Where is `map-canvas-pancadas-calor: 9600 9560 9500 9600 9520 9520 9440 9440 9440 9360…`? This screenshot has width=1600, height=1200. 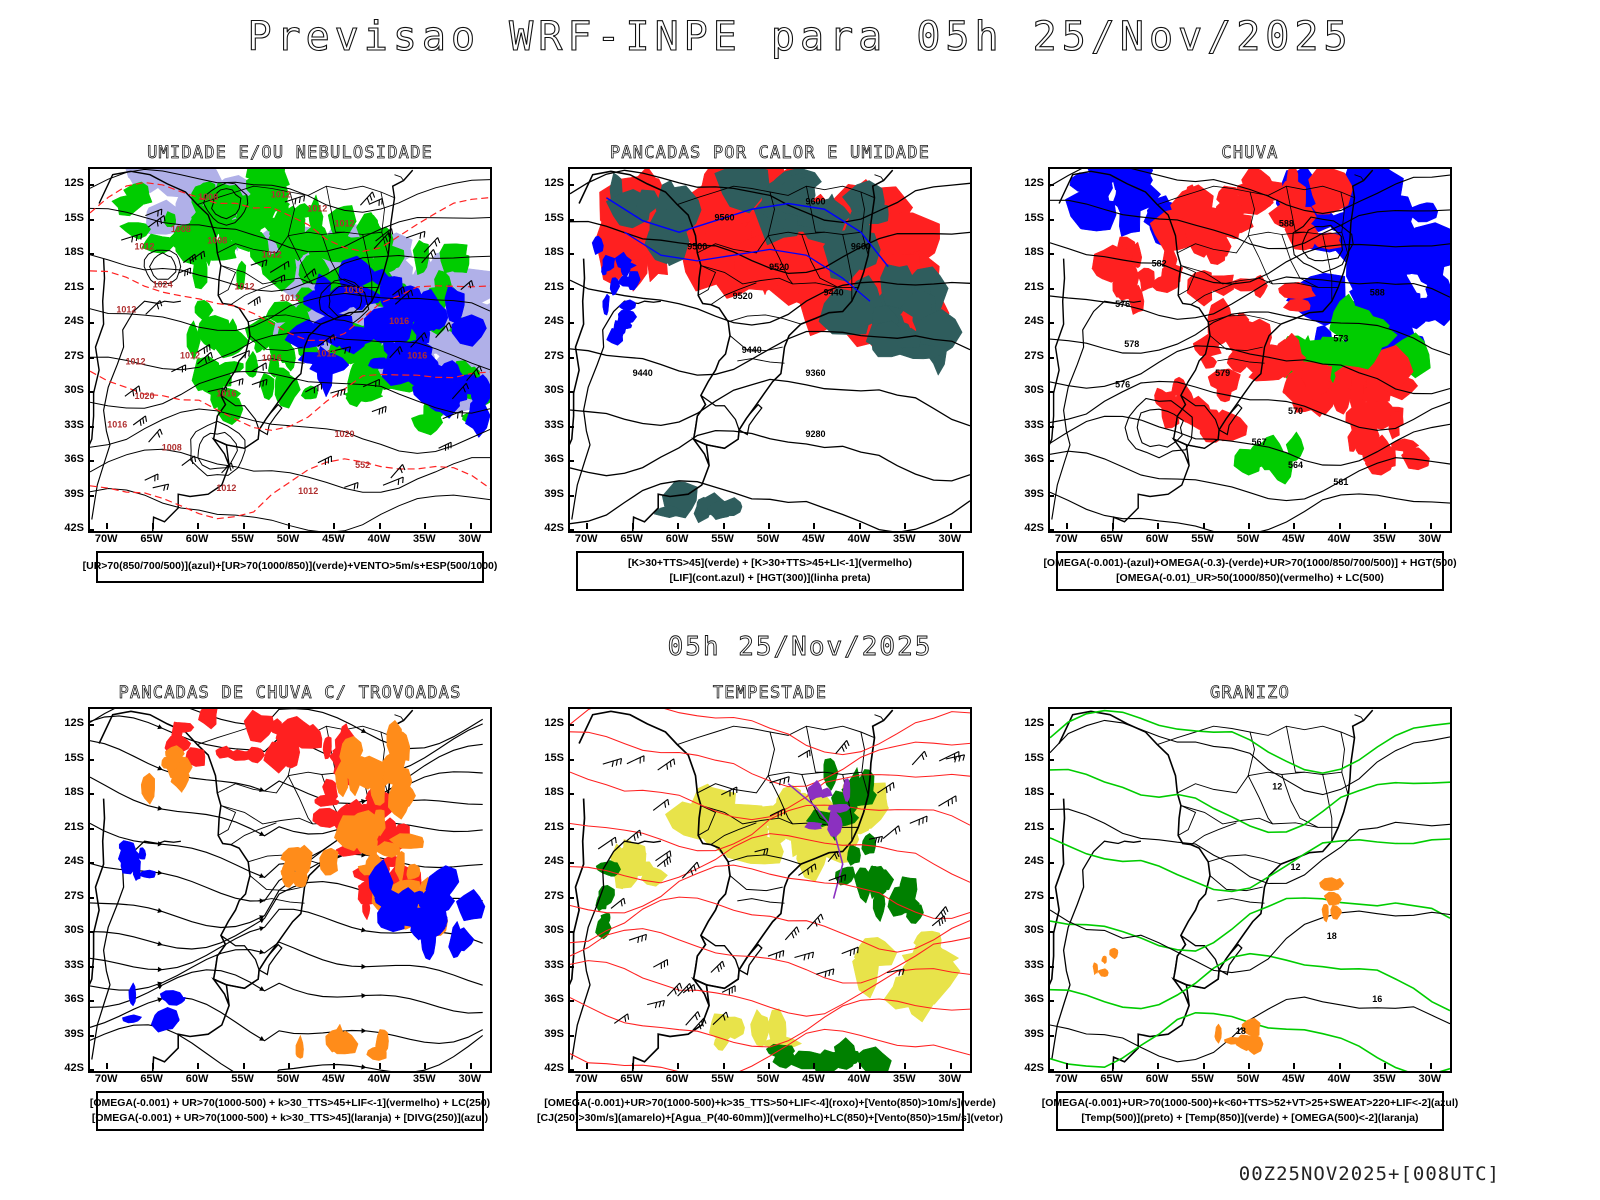 map-canvas-pancadas-calor: 9600 9560 9500 9600 9520 9520 9440 9440 9440 9360… is located at coordinates (770, 350).